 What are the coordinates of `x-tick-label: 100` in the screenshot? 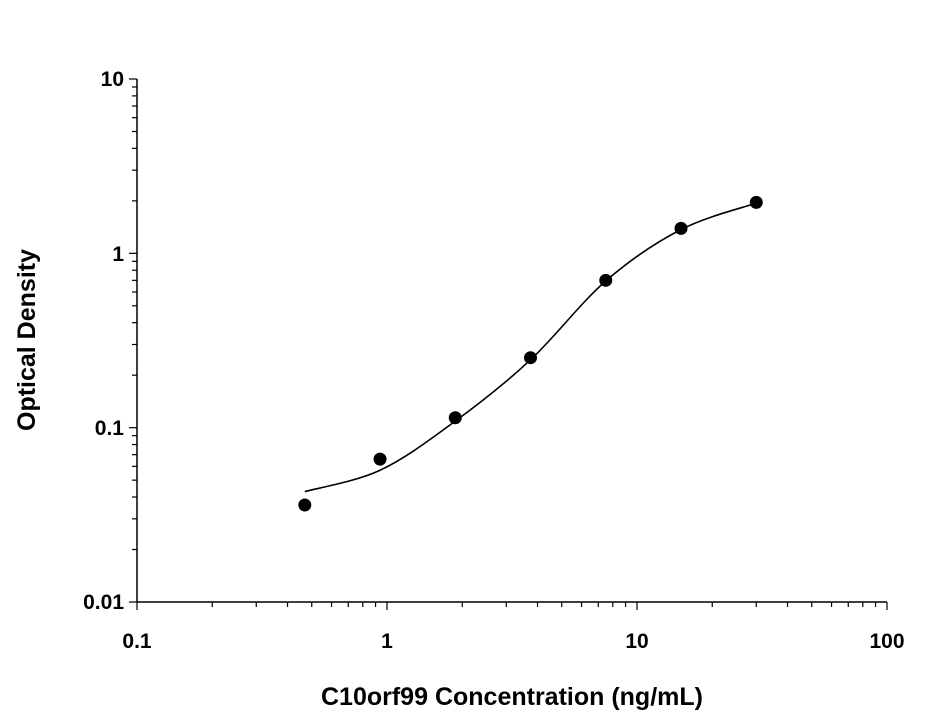 It's located at (886, 641).